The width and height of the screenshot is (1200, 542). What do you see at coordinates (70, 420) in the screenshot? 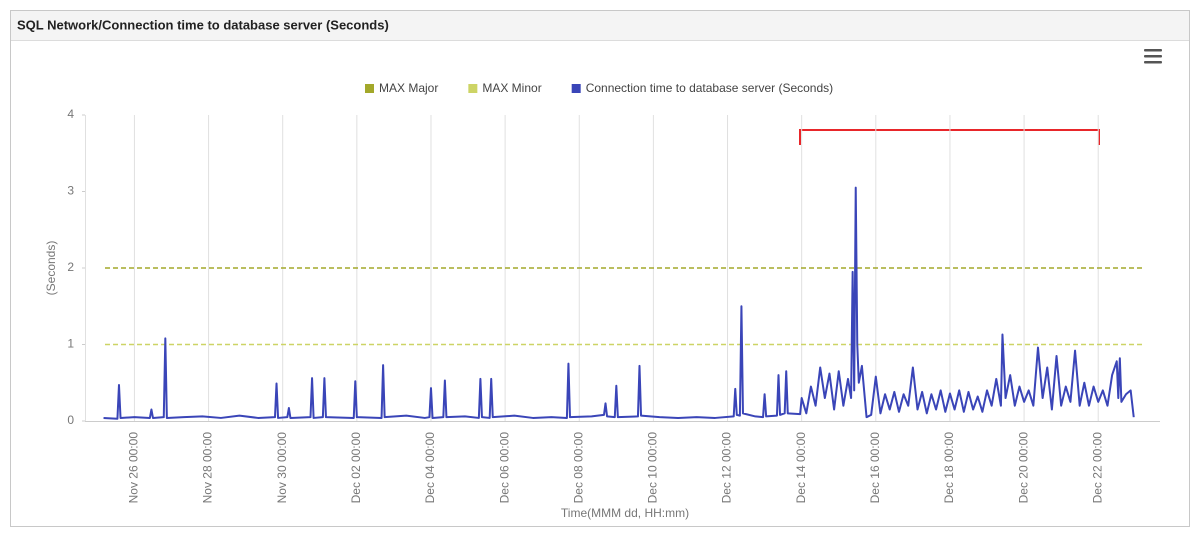
I see `y-tick-label: 0` at bounding box center [70, 420].